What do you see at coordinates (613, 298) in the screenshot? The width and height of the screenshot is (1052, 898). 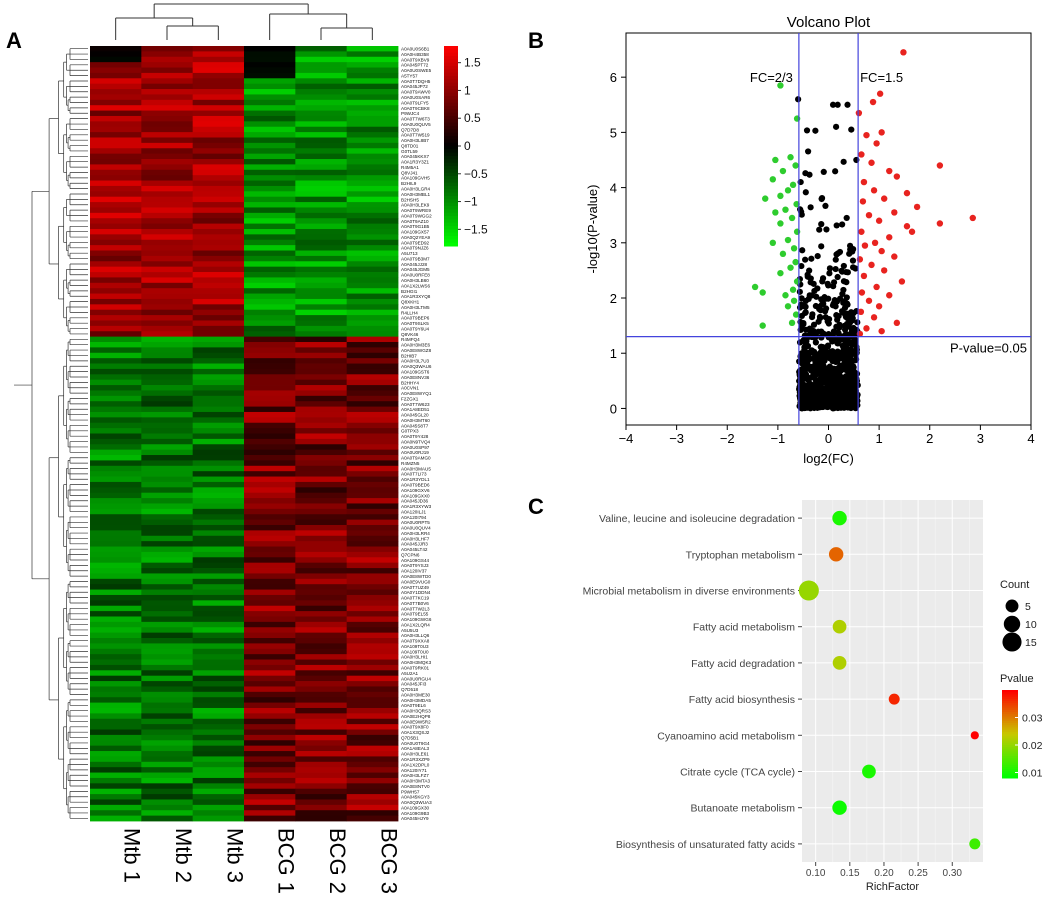 I see `volcano-y-tick-label: 2` at bounding box center [613, 298].